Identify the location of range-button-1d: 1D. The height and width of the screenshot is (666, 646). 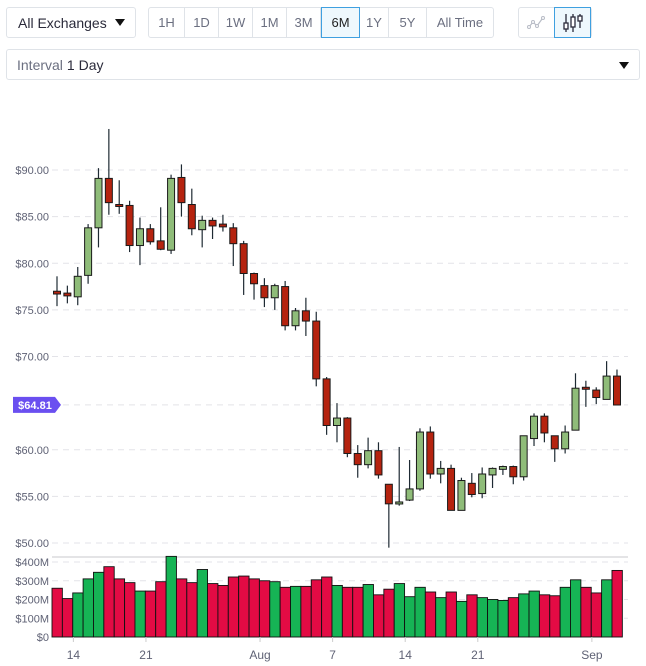
(202, 22).